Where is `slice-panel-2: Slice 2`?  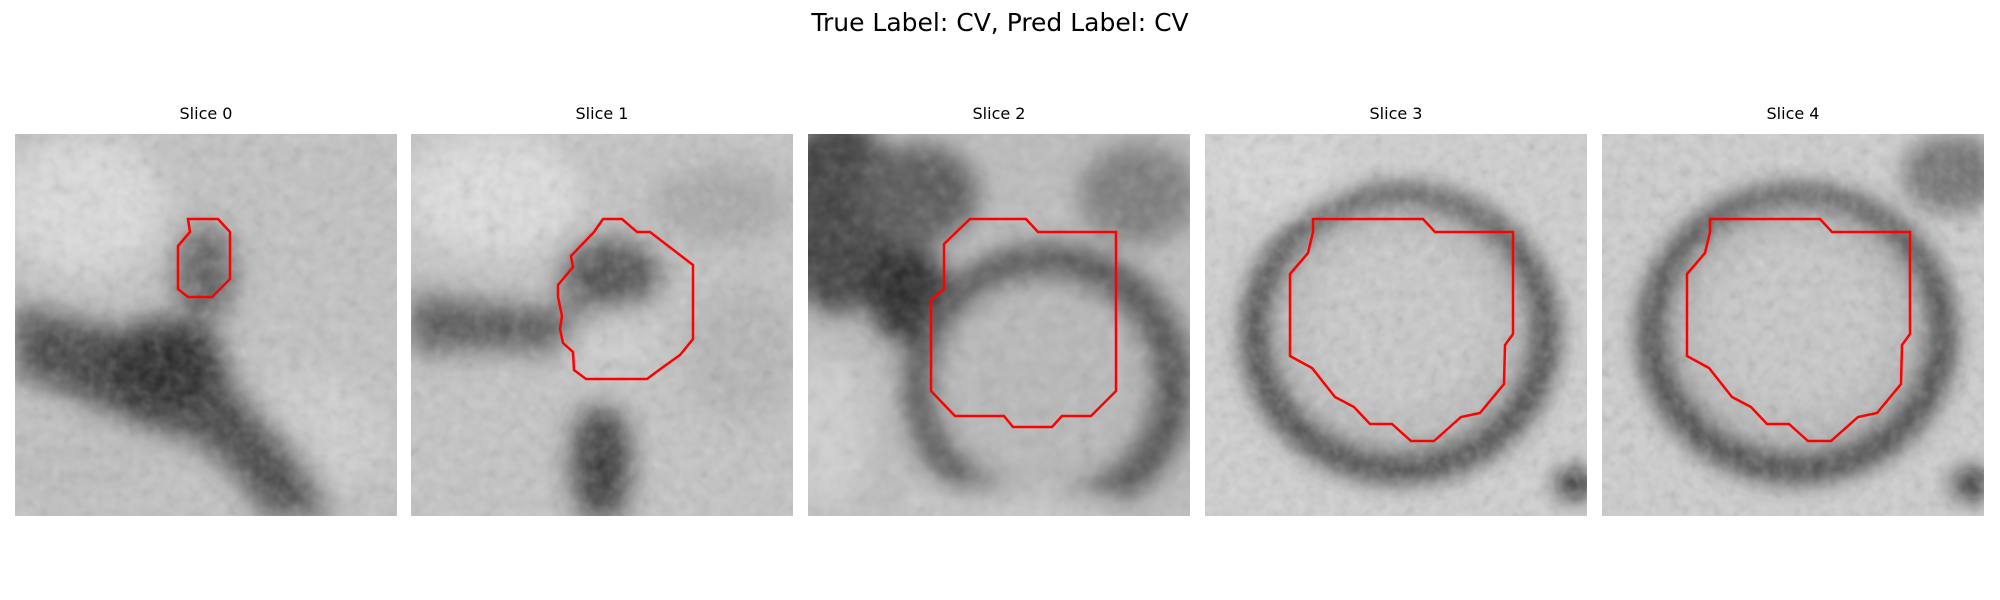 slice-panel-2: Slice 2 is located at coordinates (999, 310).